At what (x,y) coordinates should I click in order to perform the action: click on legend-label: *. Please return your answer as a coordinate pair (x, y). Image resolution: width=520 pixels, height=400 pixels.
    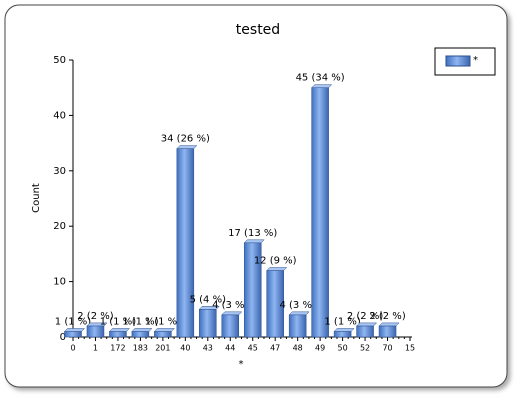
    Looking at the image, I should click on (475, 60).